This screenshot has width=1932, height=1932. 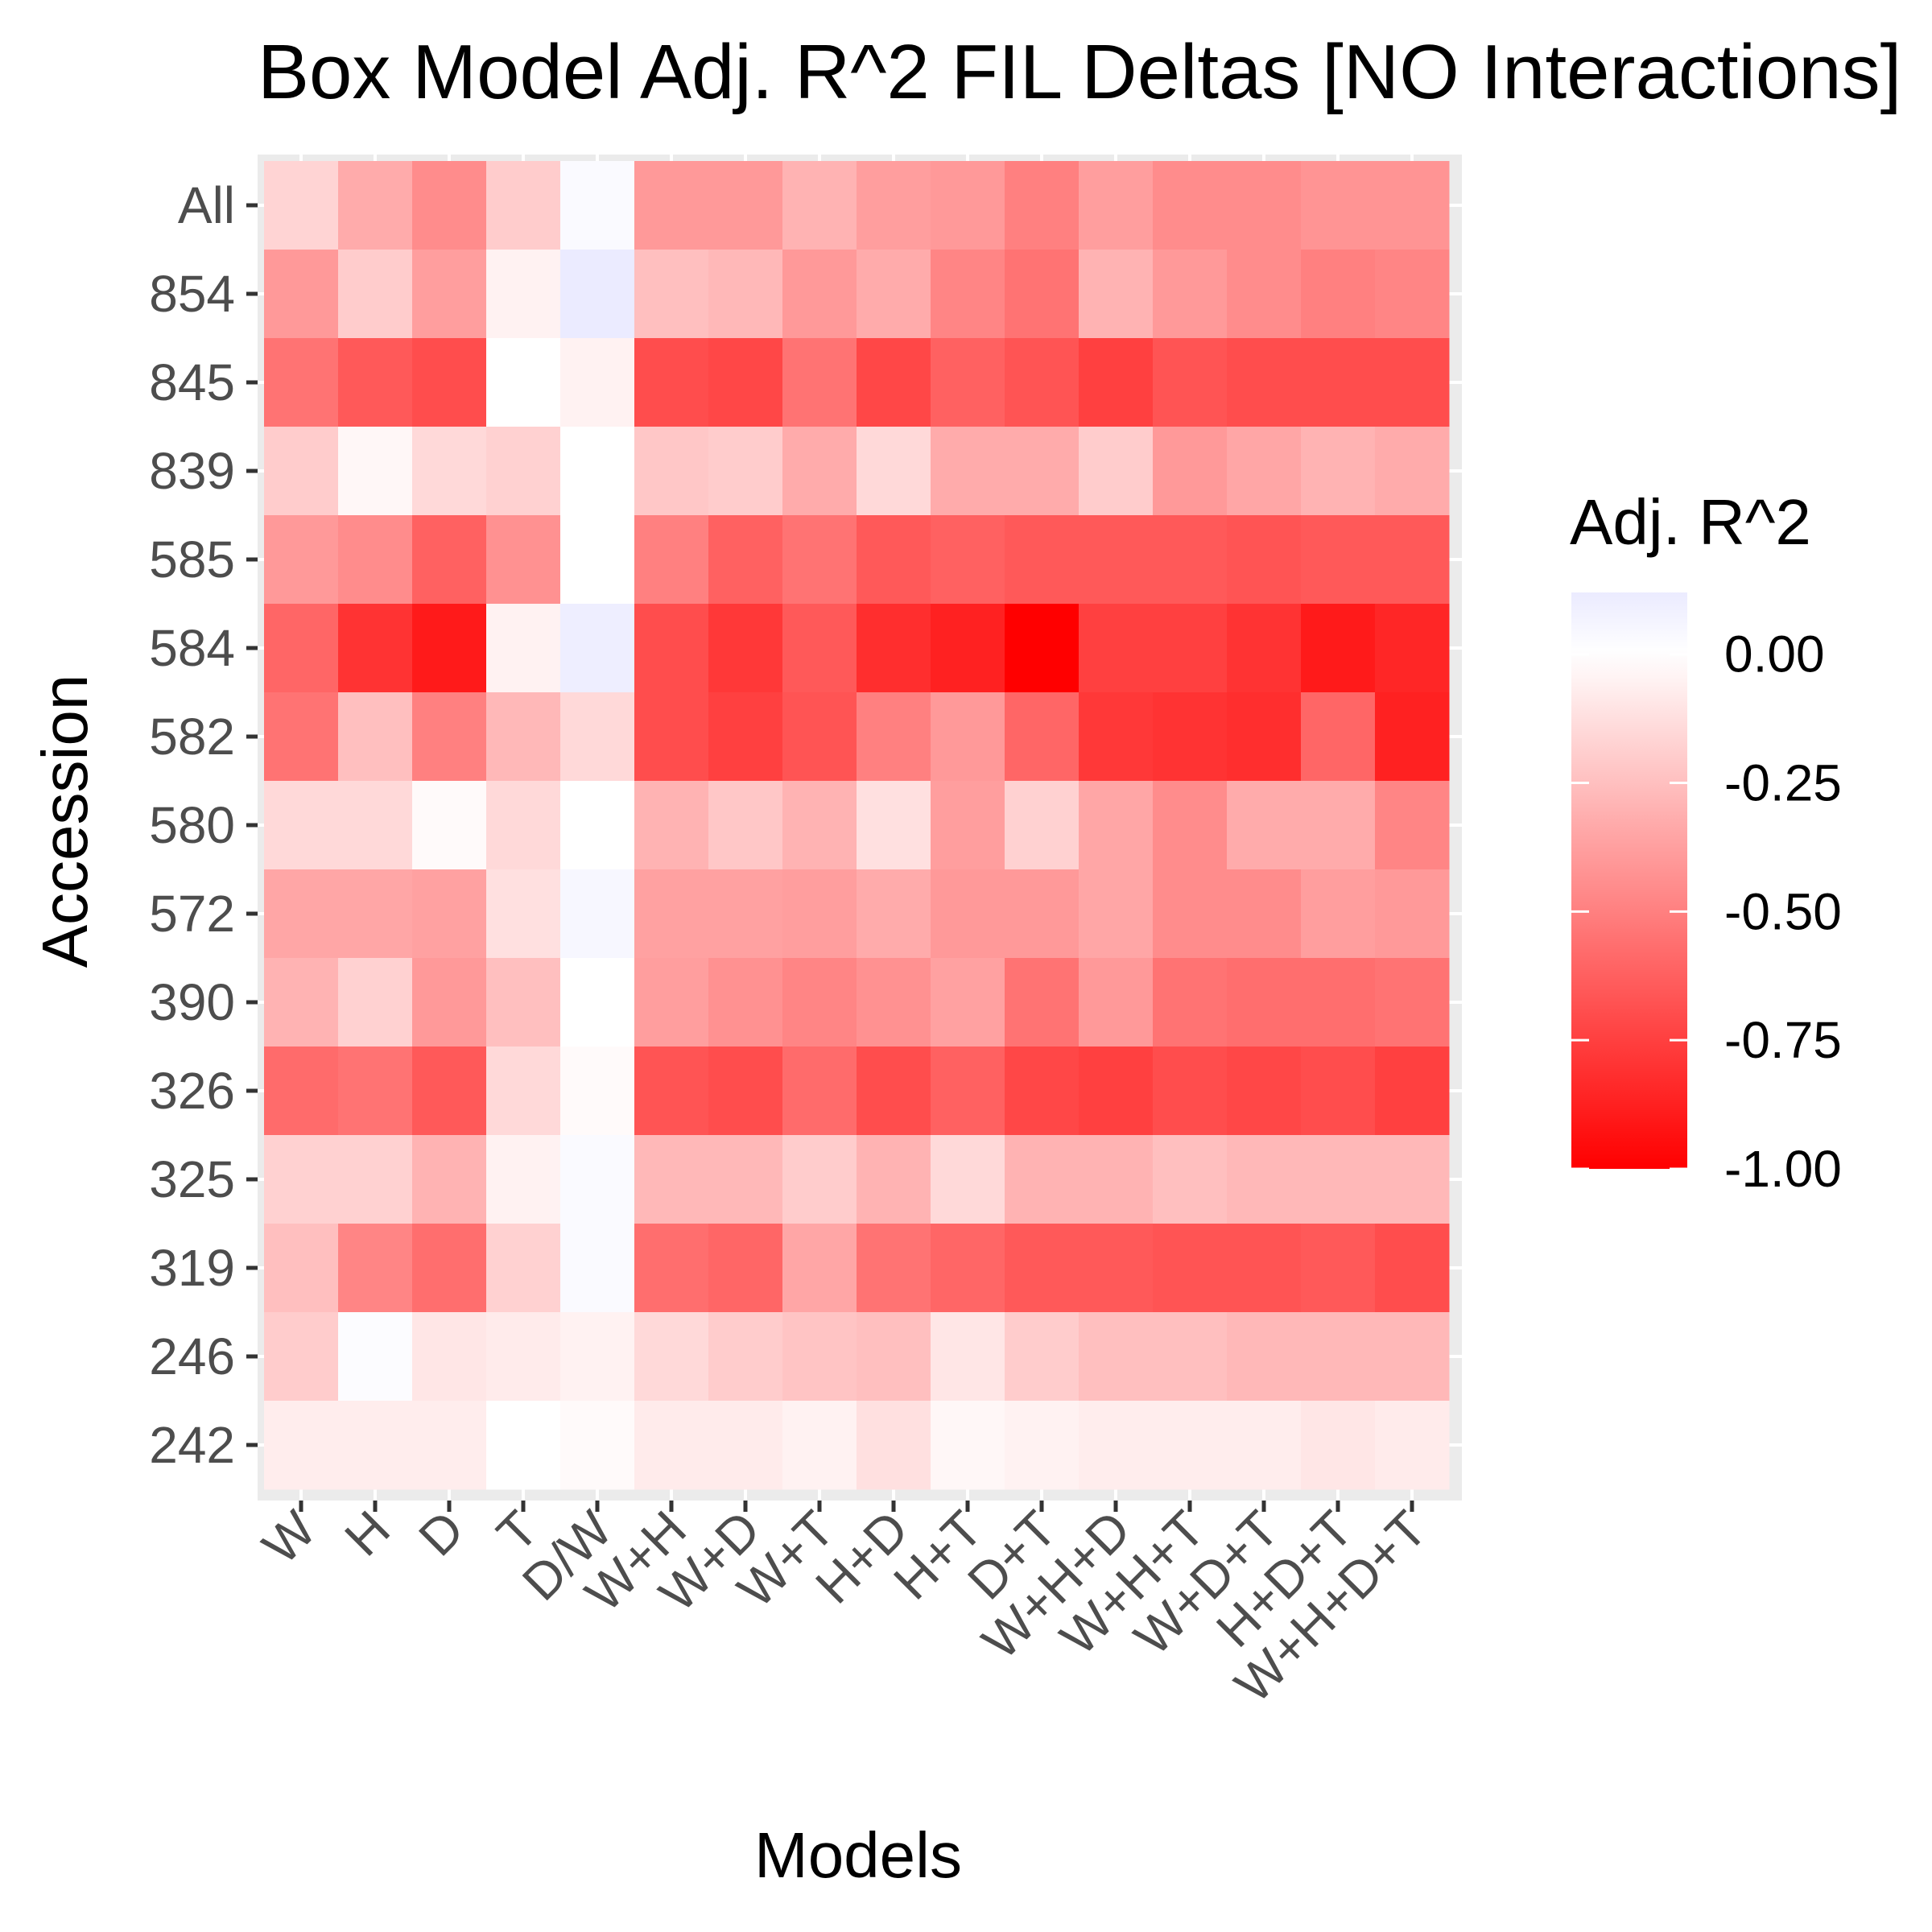 I want to click on y-tick-label: 325, so click(x=192, y=1179).